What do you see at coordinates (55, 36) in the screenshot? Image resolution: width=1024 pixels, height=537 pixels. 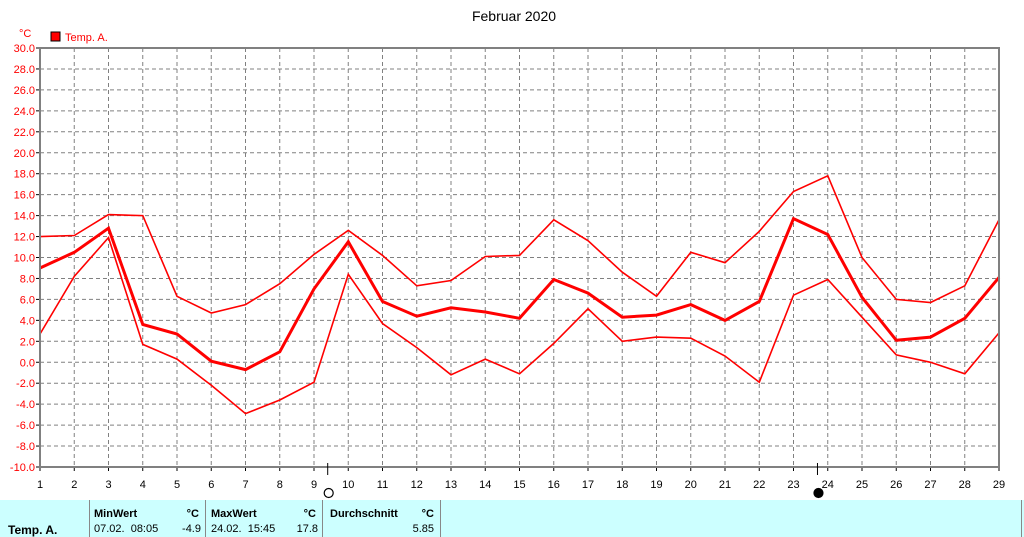 I see `legend-swatch` at bounding box center [55, 36].